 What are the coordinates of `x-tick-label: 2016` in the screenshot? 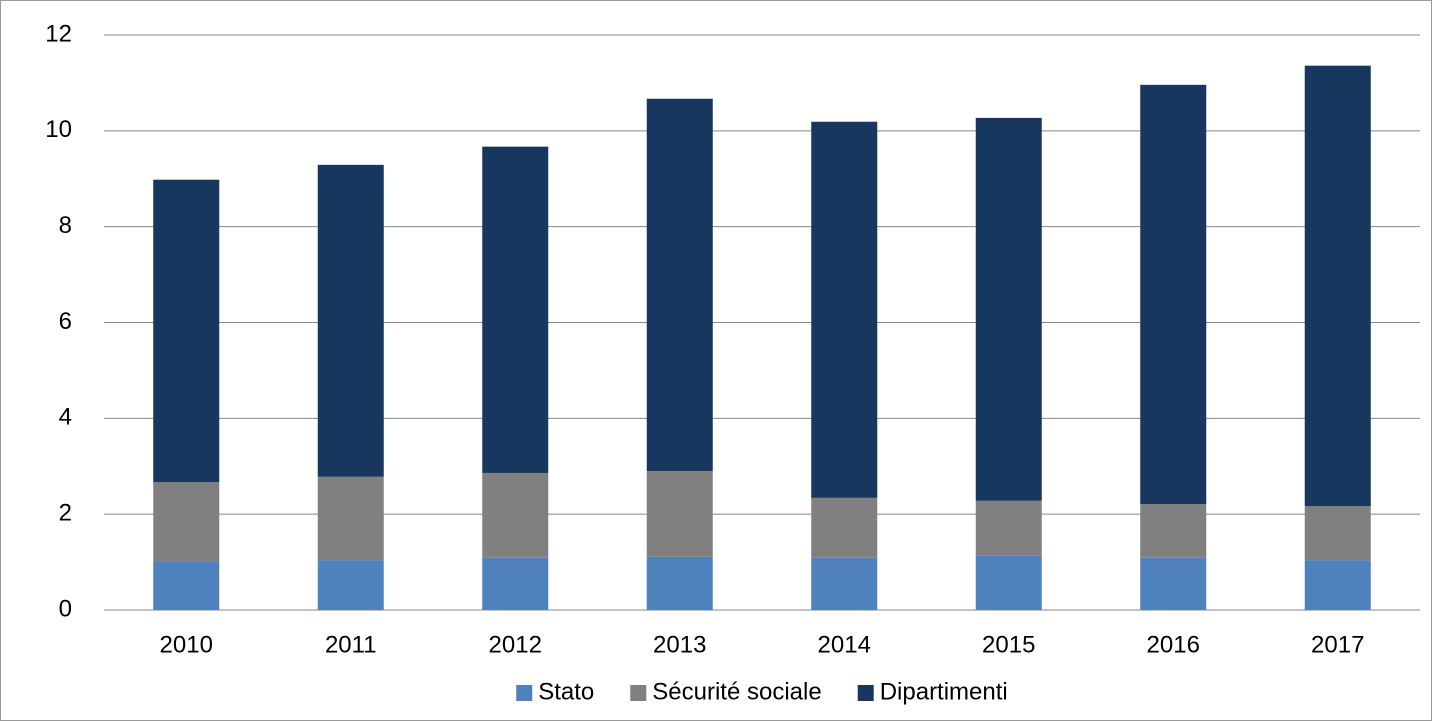 It's located at (1173, 644).